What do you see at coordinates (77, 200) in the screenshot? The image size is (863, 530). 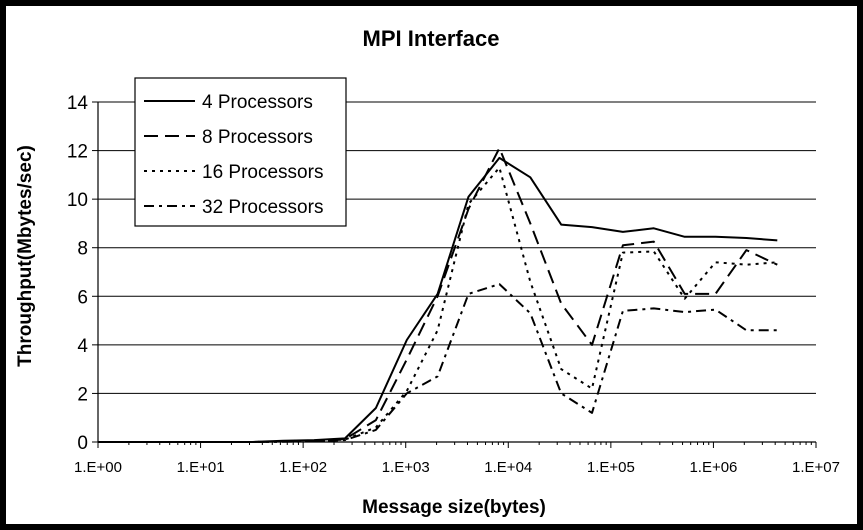 I see `y-tick-label: 10` at bounding box center [77, 200].